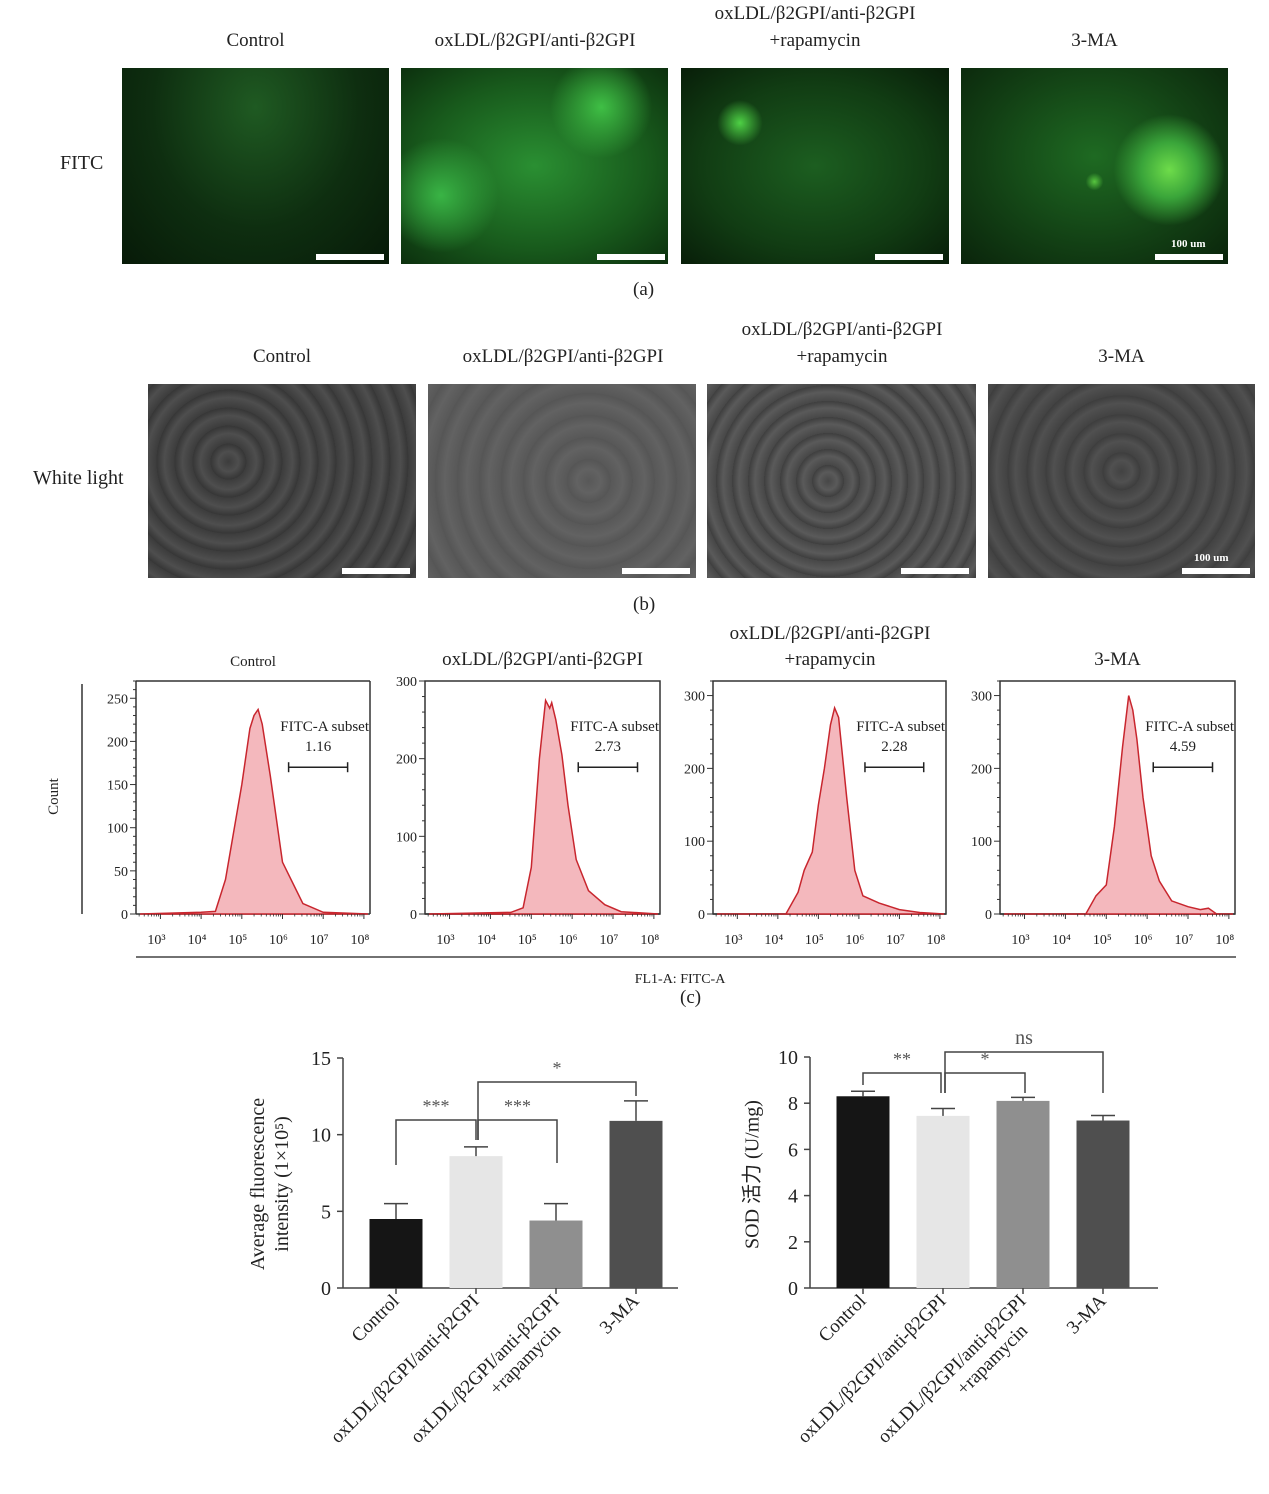 Image resolution: width=1269 pixels, height=1494 pixels. What do you see at coordinates (1094, 40) in the screenshot?
I see `panel-a-col-label-4: 3-MA` at bounding box center [1094, 40].